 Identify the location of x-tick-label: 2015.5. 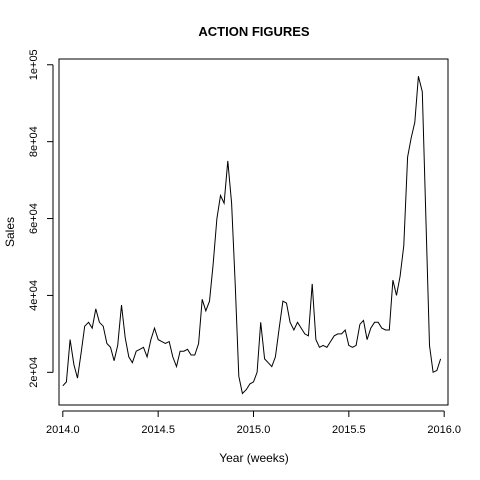
(349, 430).